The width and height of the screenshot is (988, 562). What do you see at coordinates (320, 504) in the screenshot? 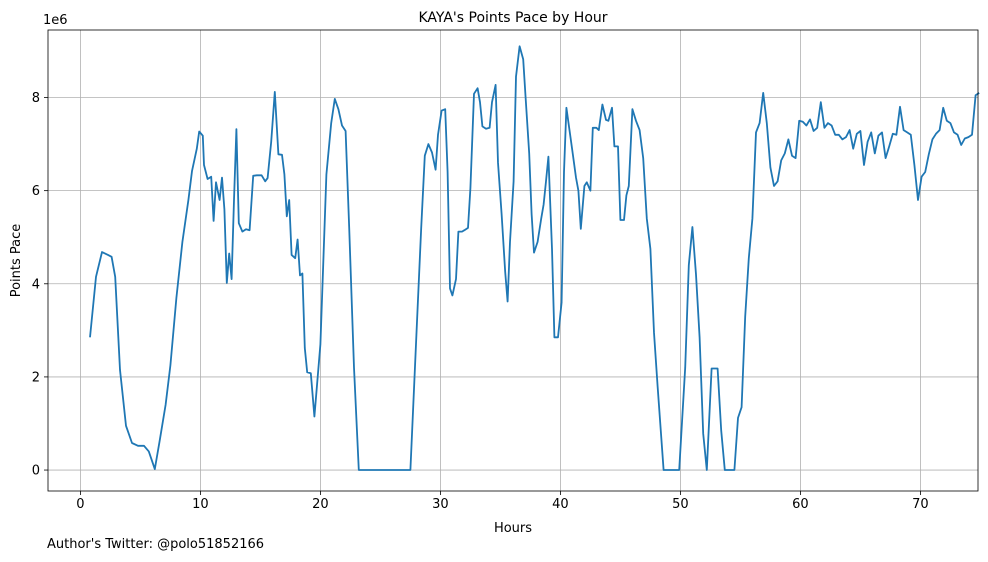
I see `x-tick-label: 20` at bounding box center [320, 504].